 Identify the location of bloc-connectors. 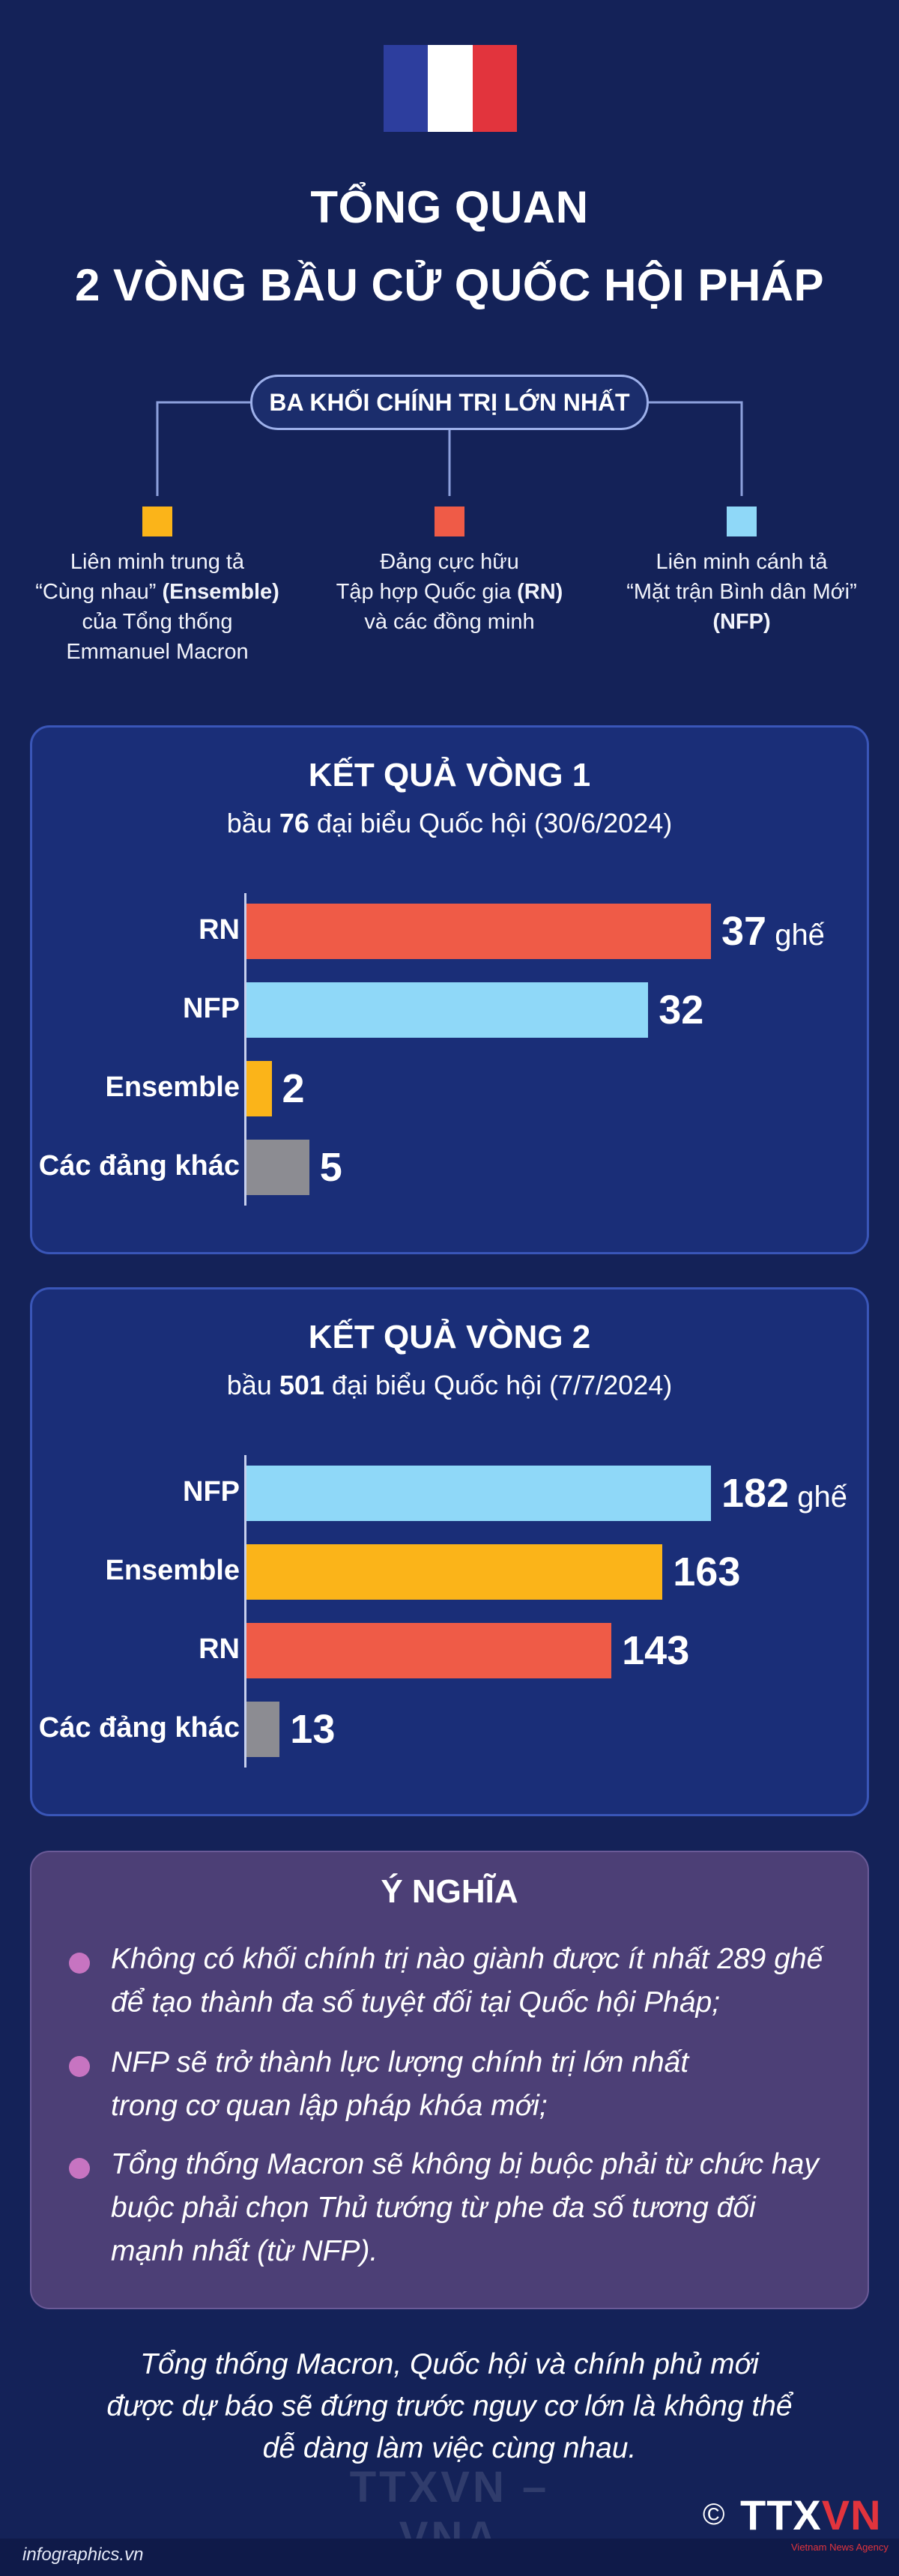
(449, 448).